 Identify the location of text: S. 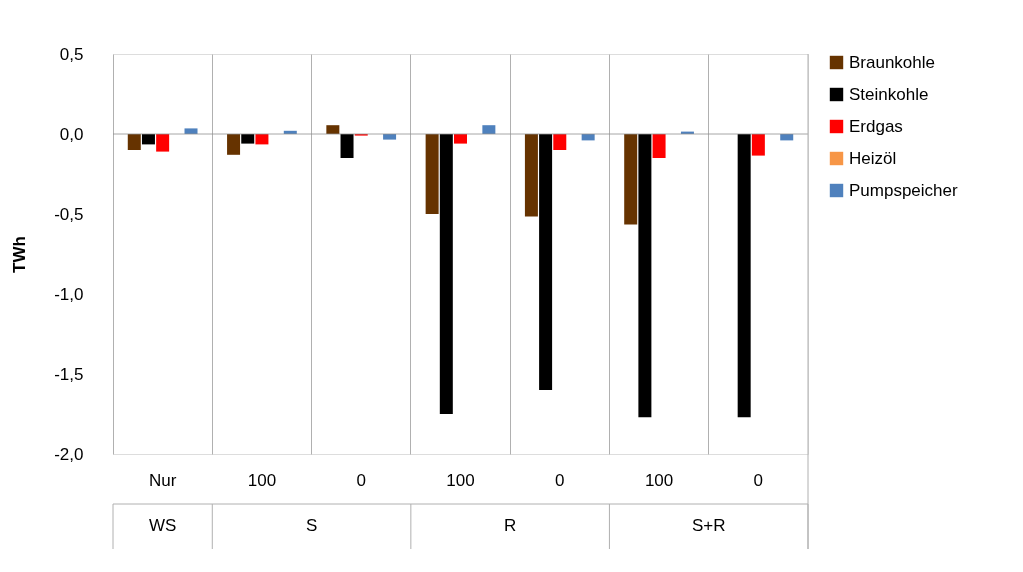
(311, 525).